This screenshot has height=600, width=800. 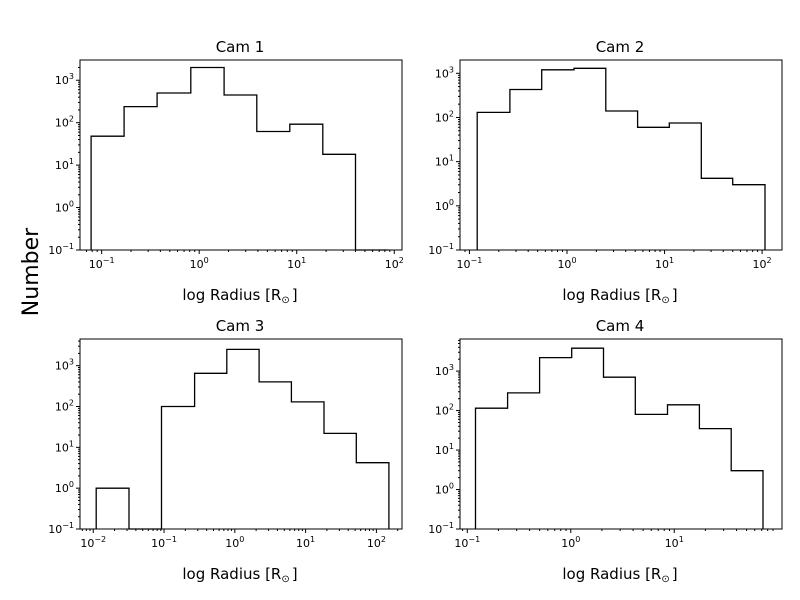 What do you see at coordinates (31, 271) in the screenshot?
I see `figure-y-axis-label: Number` at bounding box center [31, 271].